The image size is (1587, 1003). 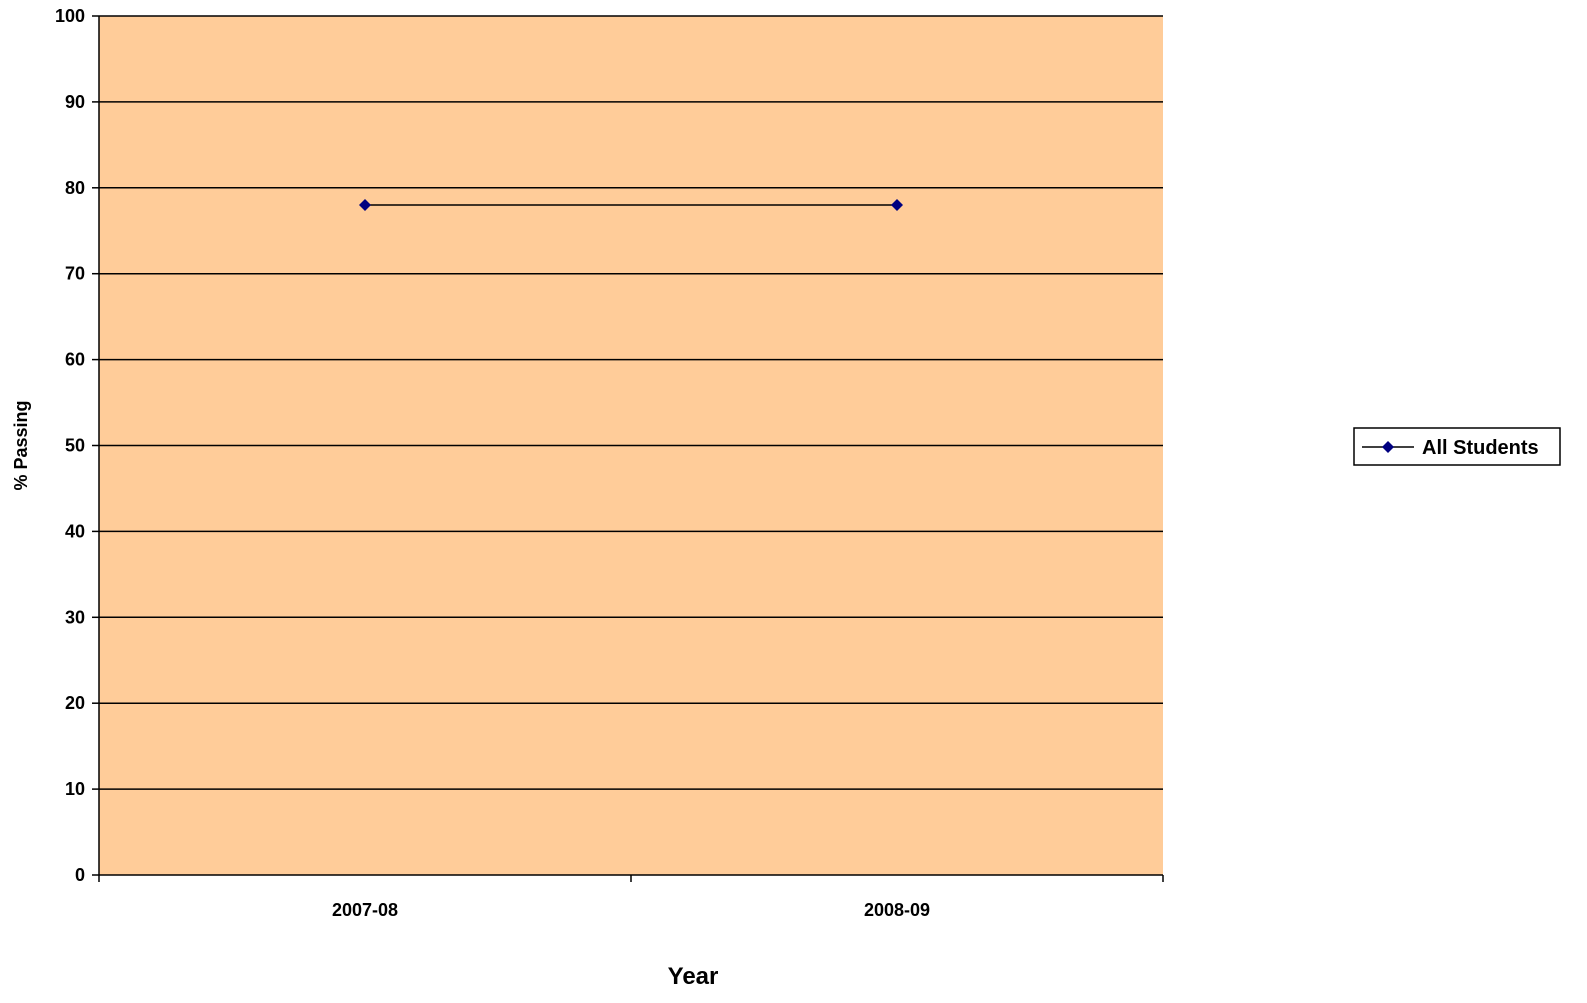 I want to click on y-tick-label: 60, so click(x=75, y=360).